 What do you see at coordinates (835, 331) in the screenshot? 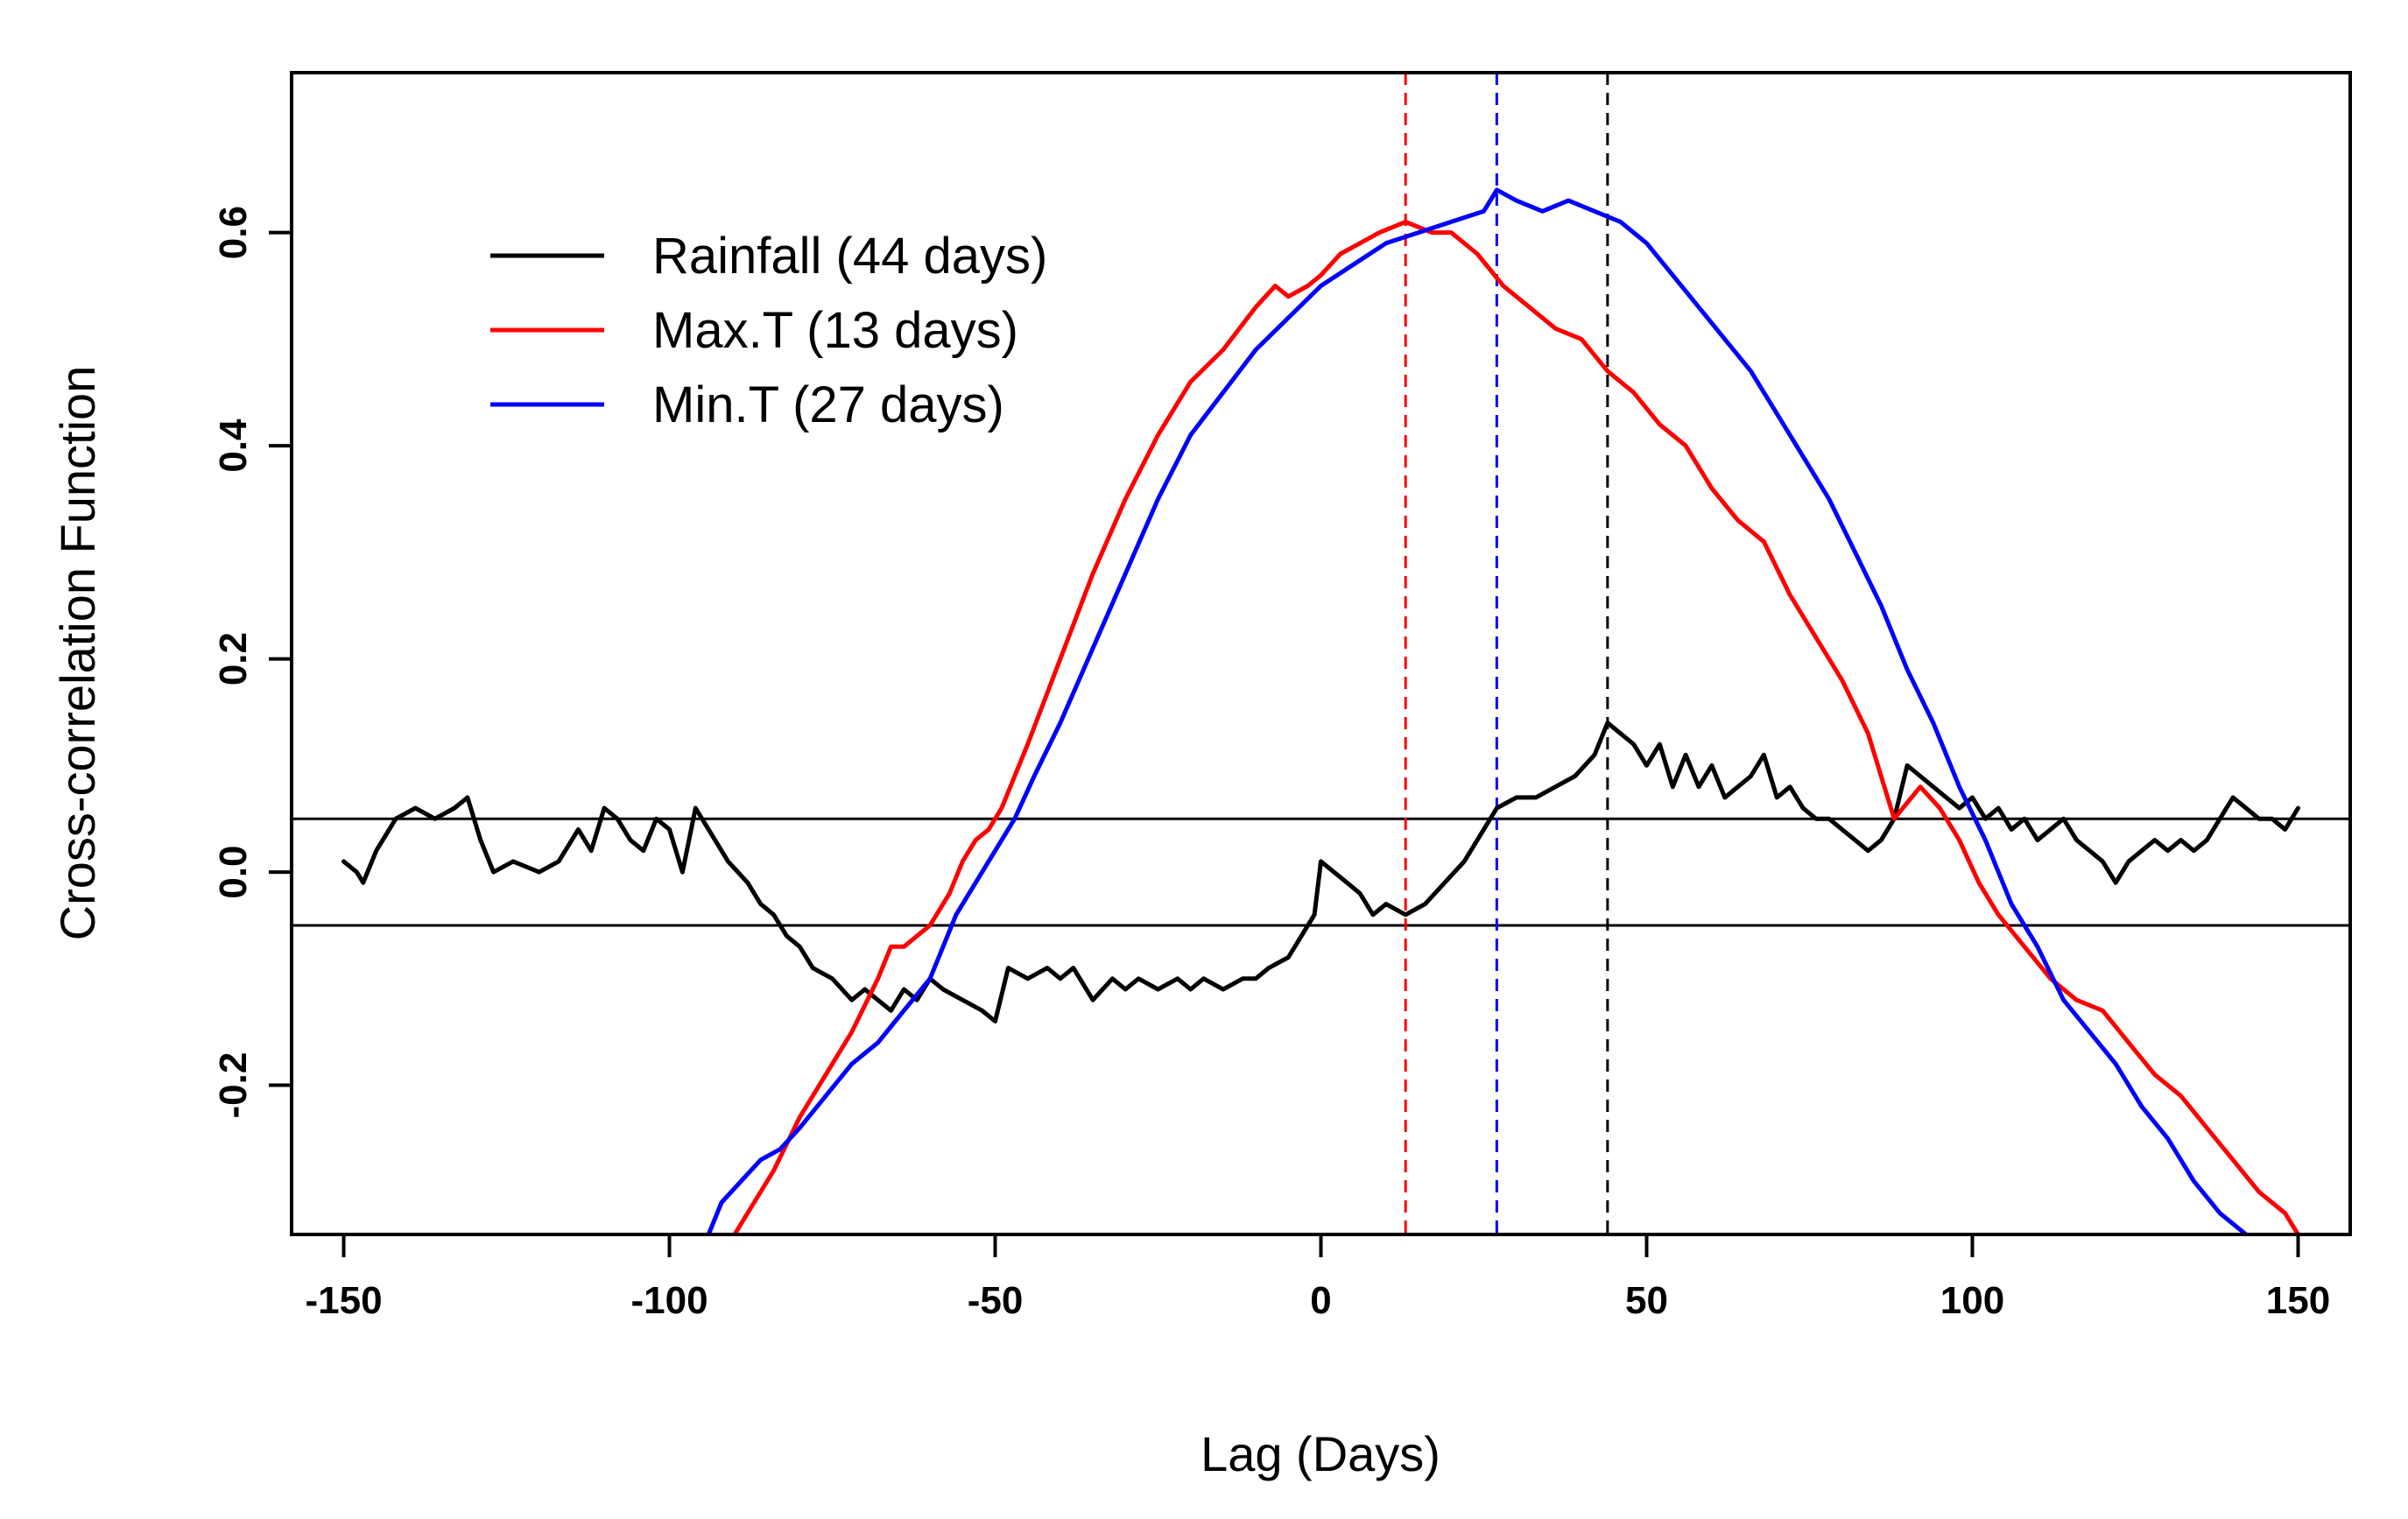
I see `legend-label-1: Max.T (13 days)` at bounding box center [835, 331].